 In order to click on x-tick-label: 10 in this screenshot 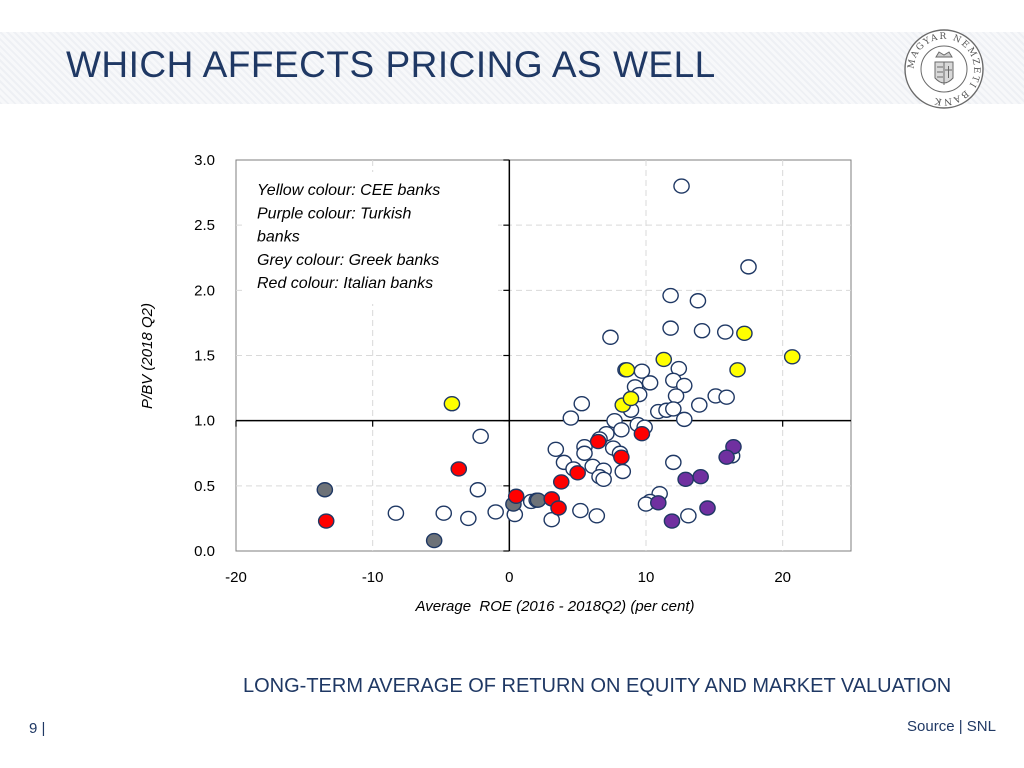, I will do `click(646, 577)`.